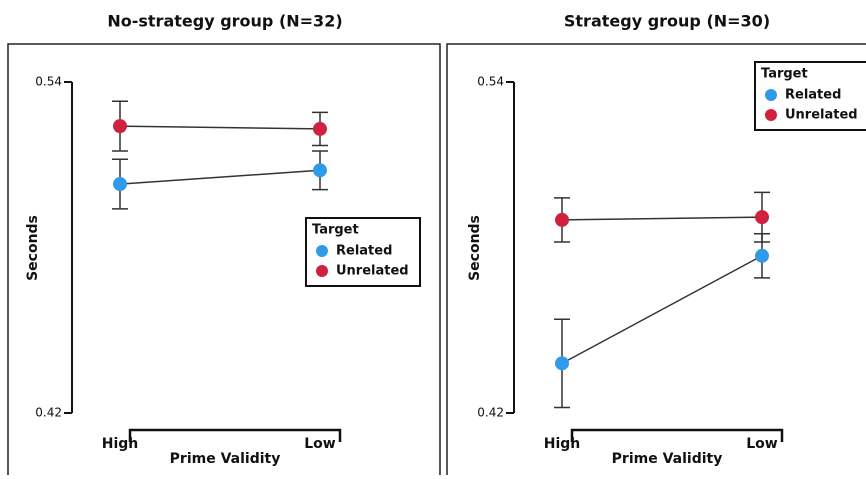  Describe the element at coordinates (667, 21) in the screenshot. I see `panel-title: Strategy group (N=30)` at that location.